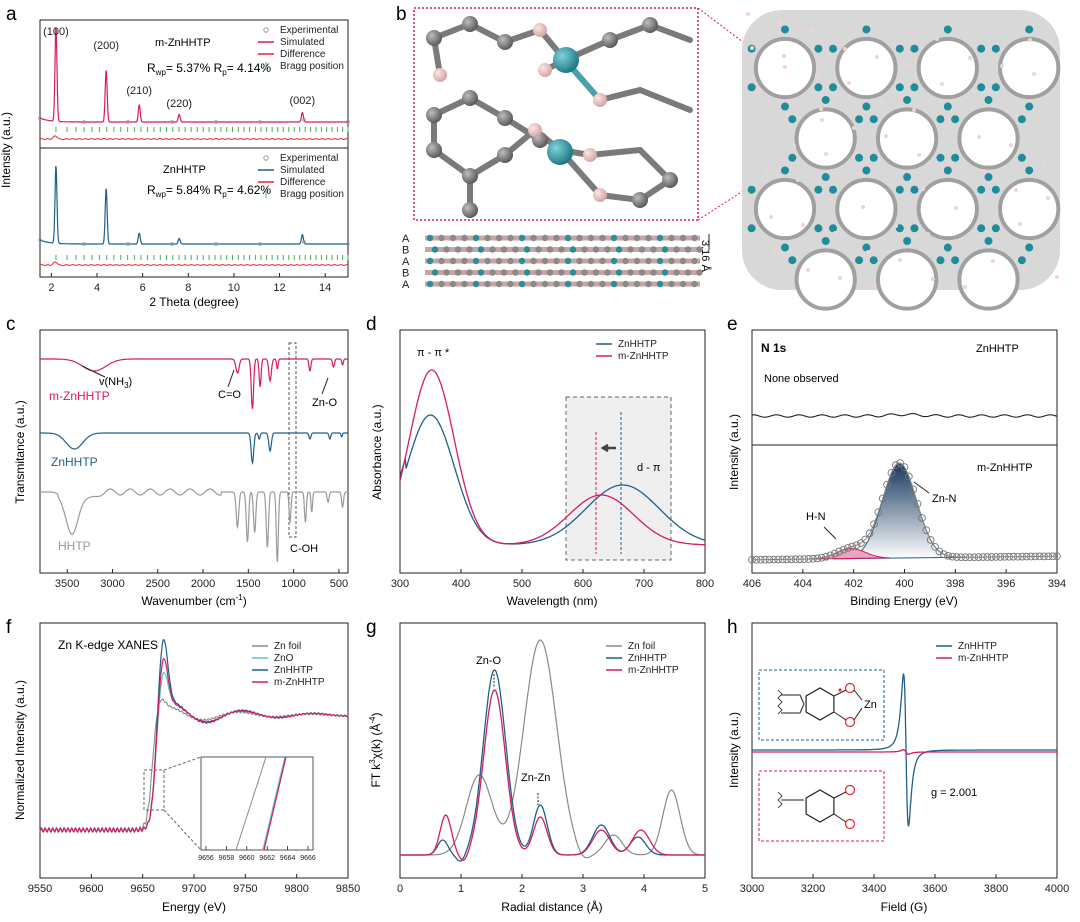 Image resolution: width=1080 pixels, height=922 pixels. I want to click on shift-arrow-d, so click(608, 448).